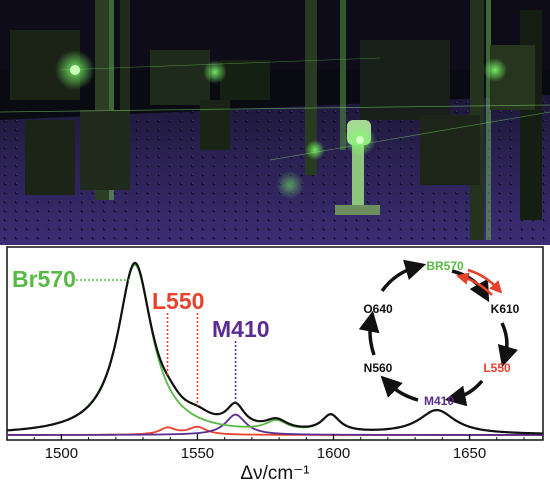  I want to click on series-line-m410, so click(275, 424).